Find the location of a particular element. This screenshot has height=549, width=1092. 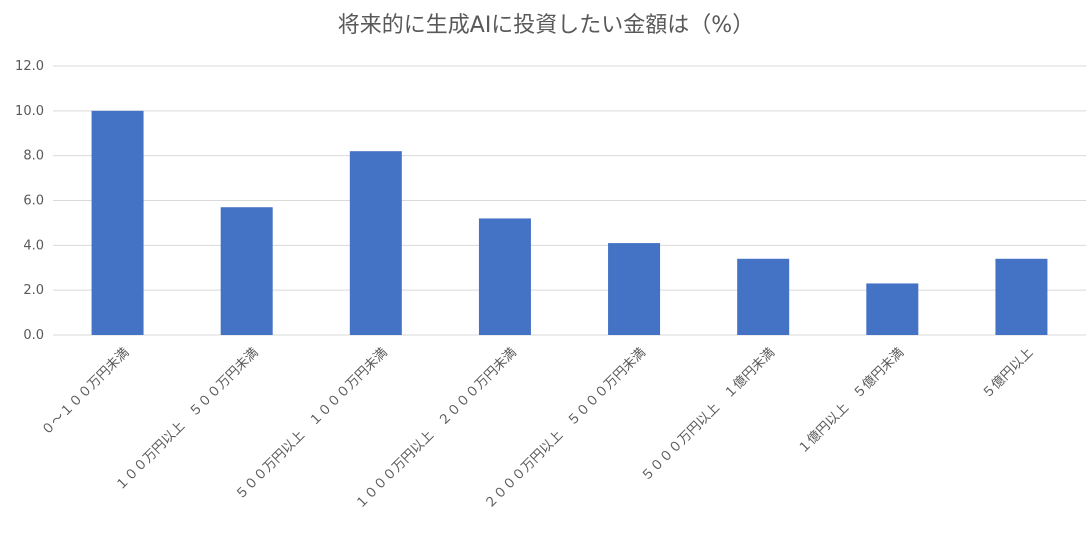

y-tick-label: 10.0 is located at coordinates (29, 111).